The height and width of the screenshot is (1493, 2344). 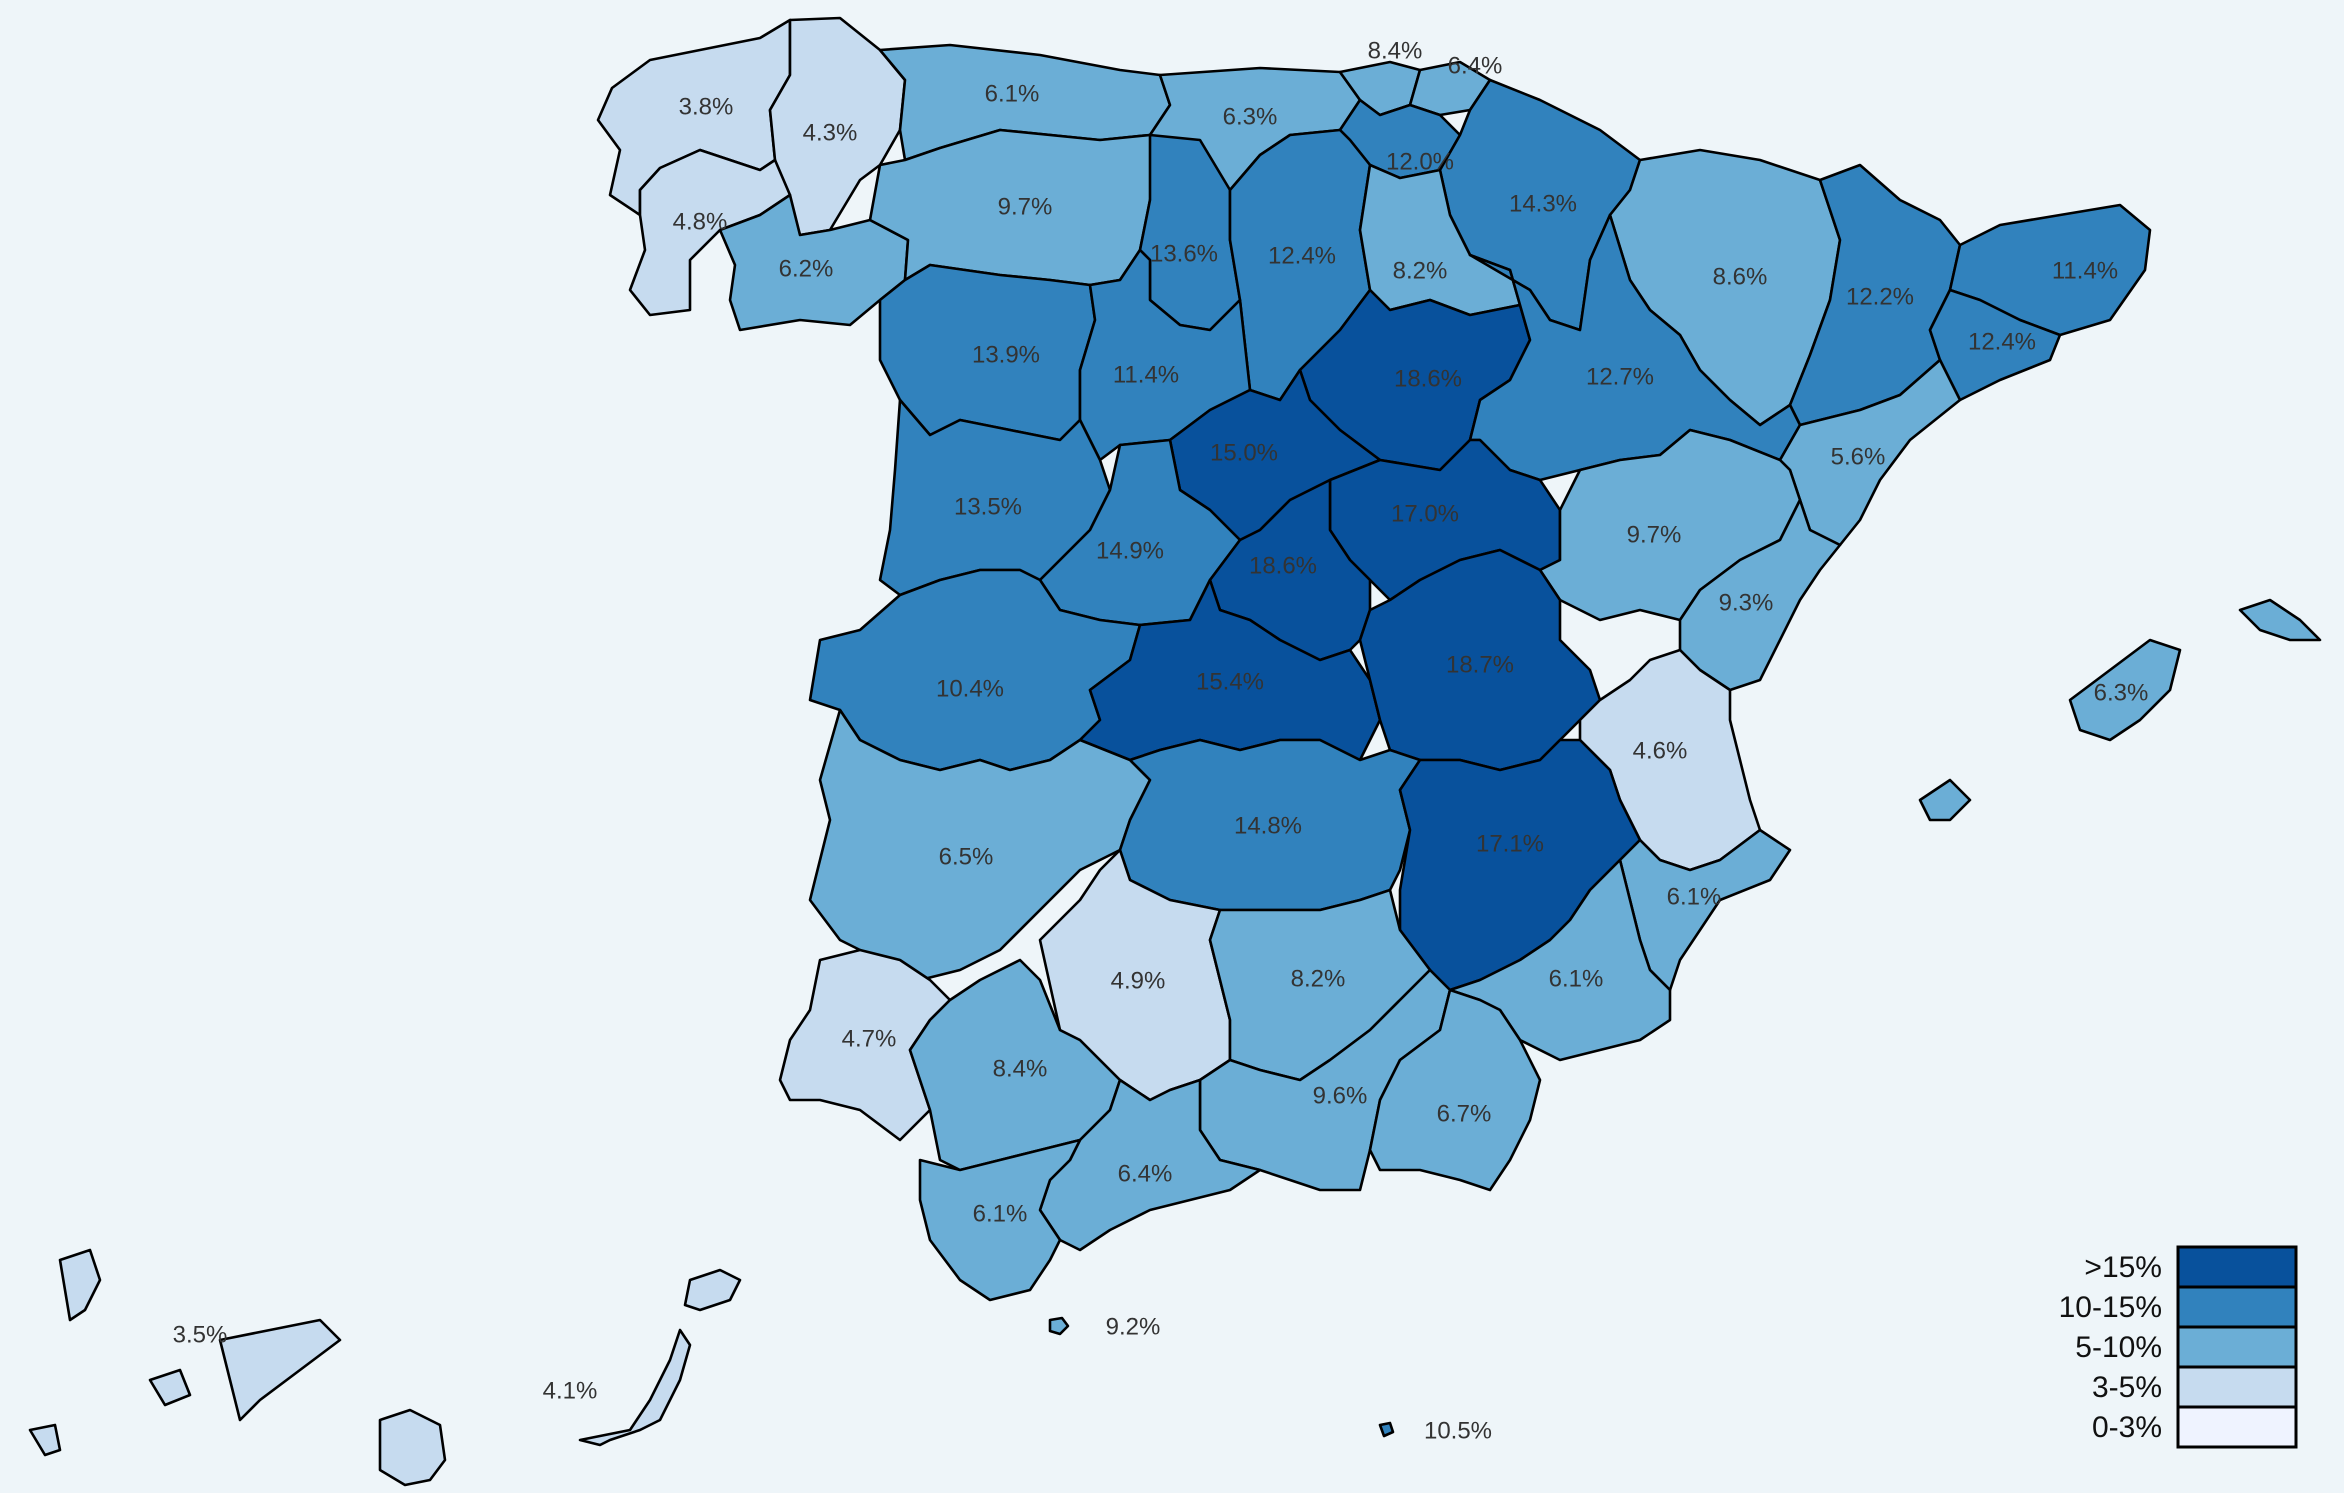 What do you see at coordinates (1244, 452) in the screenshot?
I see `province-label-segovia: 15.0%` at bounding box center [1244, 452].